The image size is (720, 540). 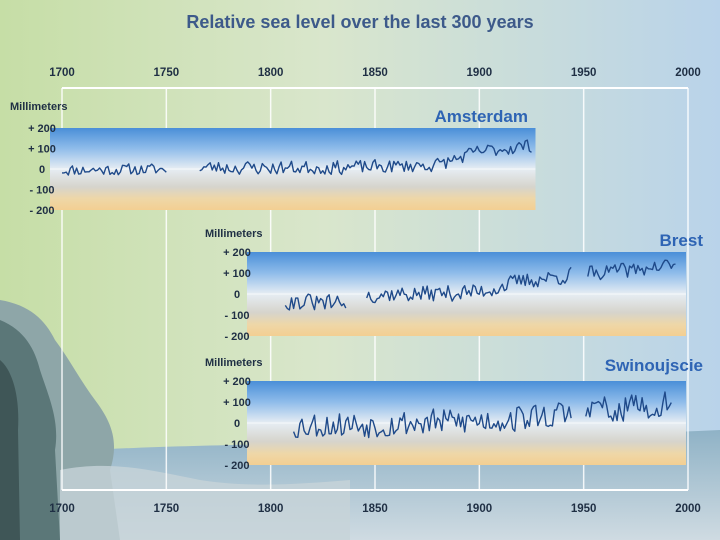 I want to click on bottom-year-label-1900: 1900, so click(x=480, y=509).